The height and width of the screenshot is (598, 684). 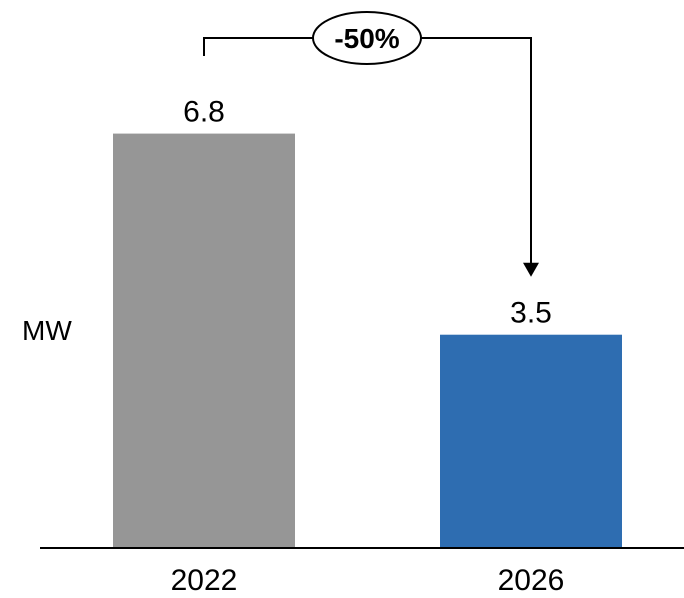 I want to click on arrow-down-icon, so click(x=531, y=269).